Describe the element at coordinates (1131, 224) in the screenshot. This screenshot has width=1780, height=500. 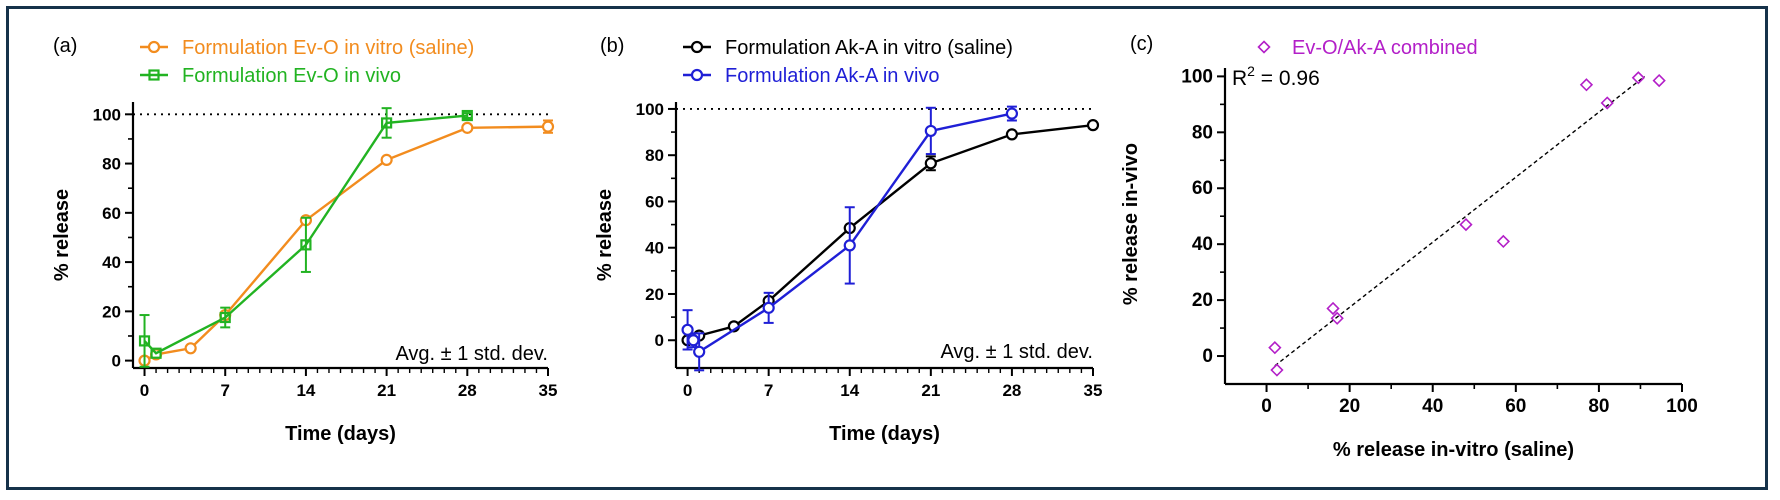
I see `y-axis-label: % release in-vivo` at that location.